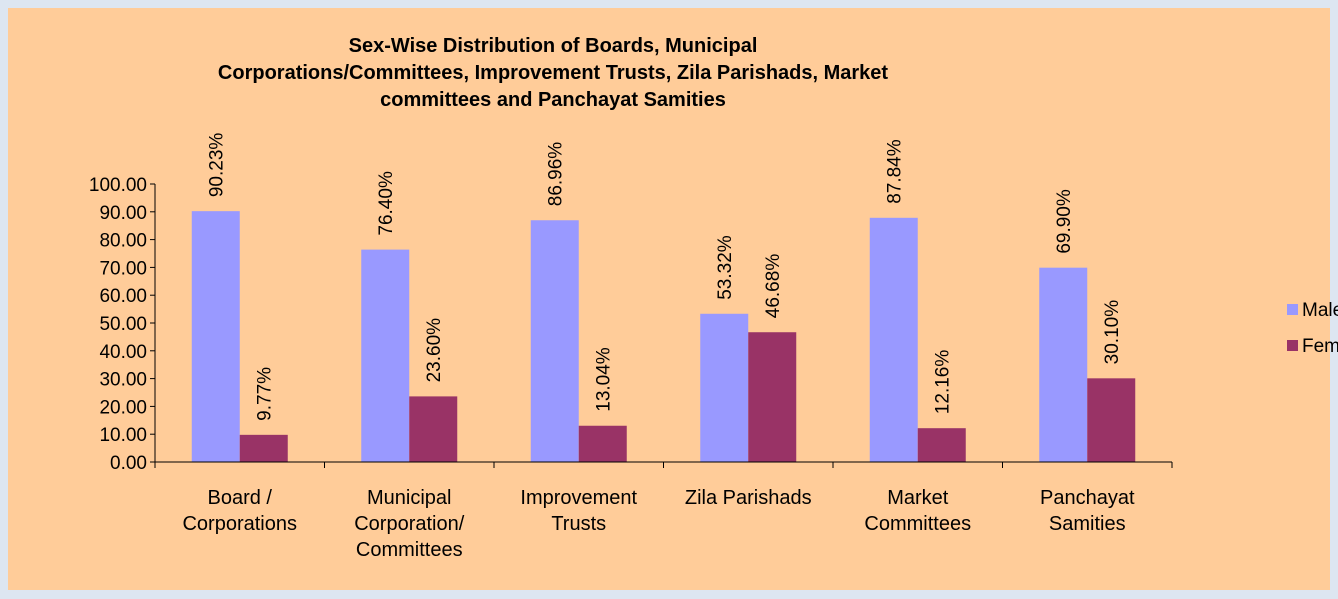 This screenshot has height=599, width=1338. Describe the element at coordinates (1320, 346) in the screenshot. I see `legend-label: Female` at that location.